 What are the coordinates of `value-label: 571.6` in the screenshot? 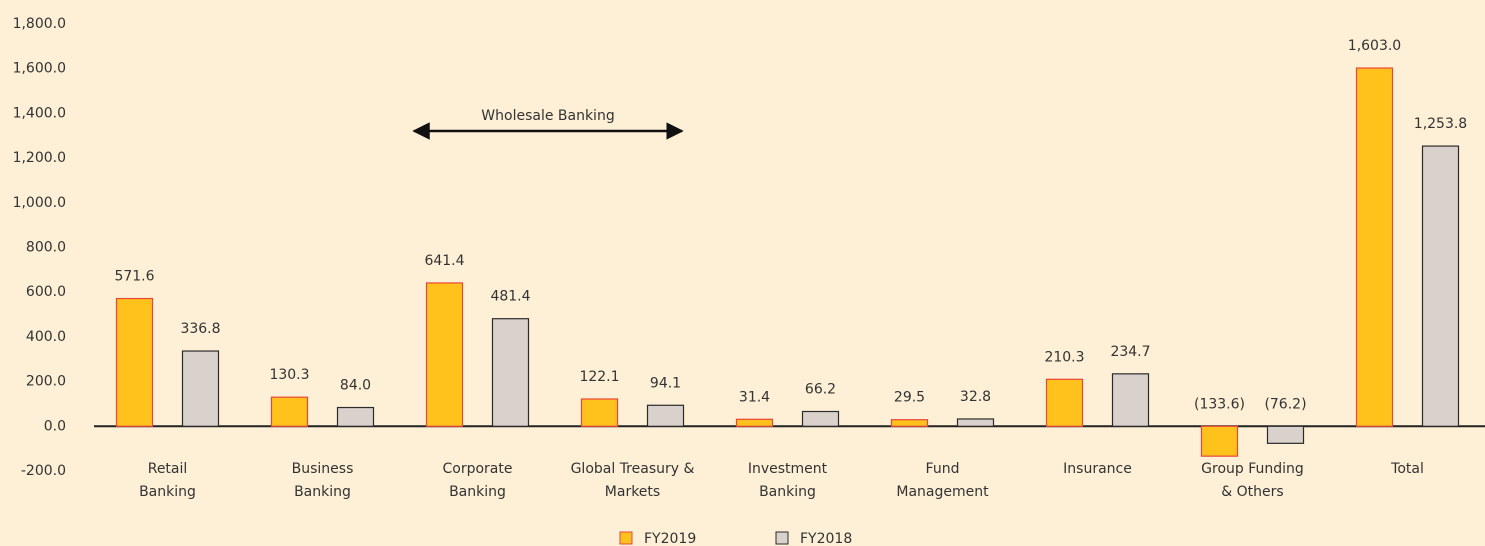 It's located at (134, 277).